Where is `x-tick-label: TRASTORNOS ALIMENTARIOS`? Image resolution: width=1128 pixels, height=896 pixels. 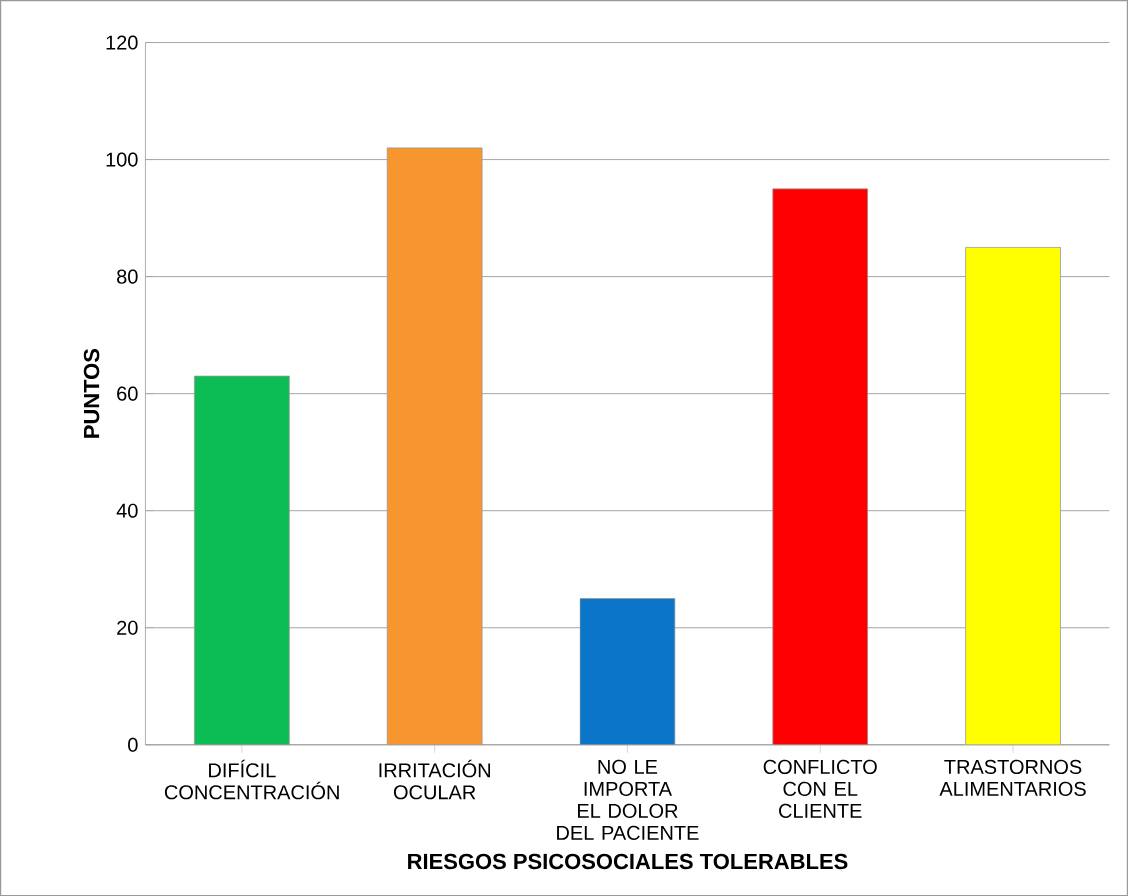
x-tick-label: TRASTORNOS ALIMENTARIOS is located at coordinates (1012, 777).